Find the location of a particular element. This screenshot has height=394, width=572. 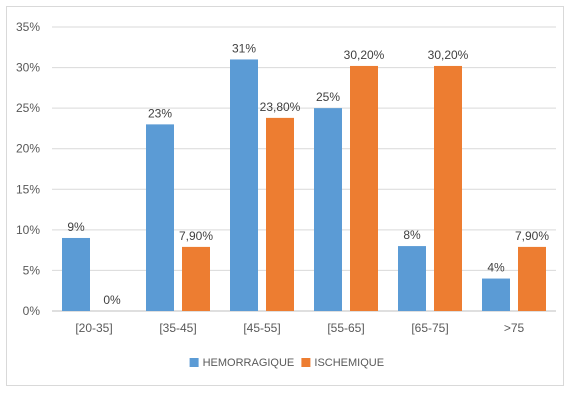

y-tick-label: 30% is located at coordinates (28, 68).